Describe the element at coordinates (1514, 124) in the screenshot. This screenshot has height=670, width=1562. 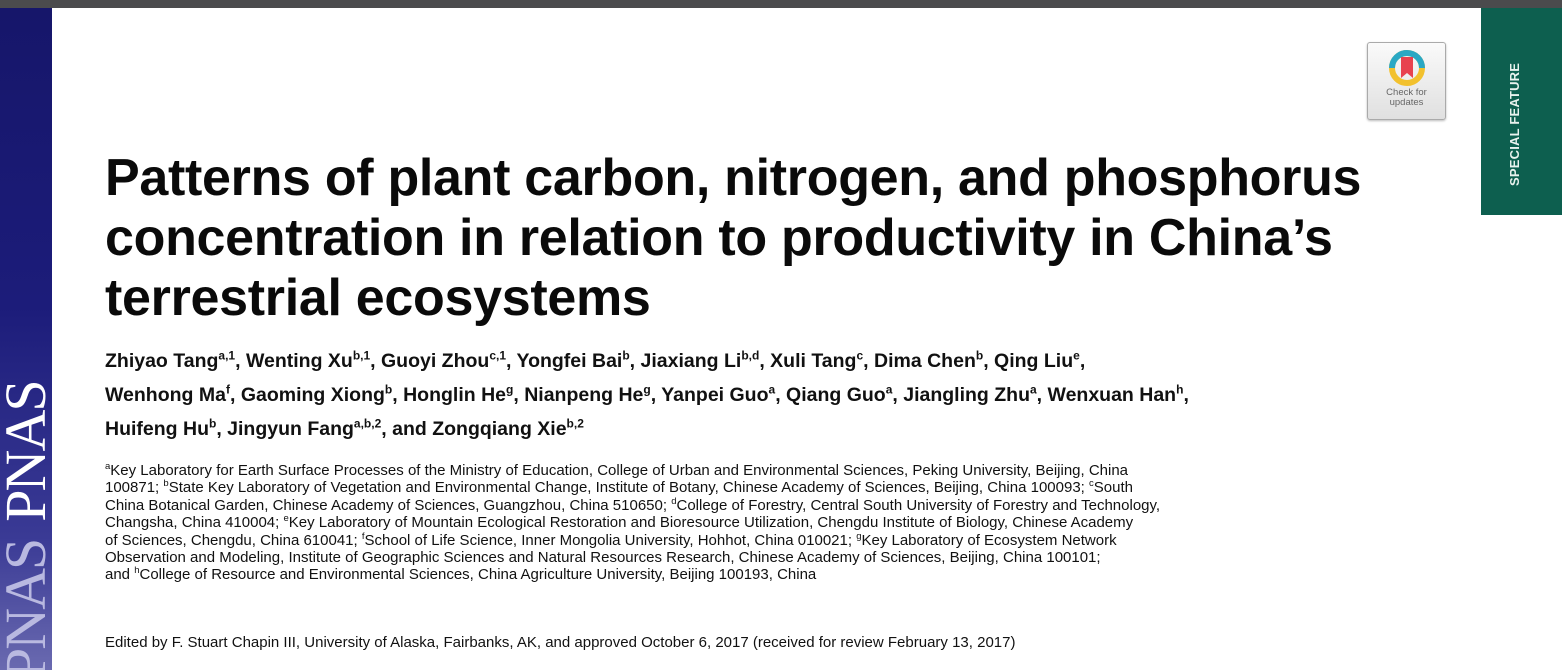
I see `section-tab-label: SPECIAL FEATURE` at that location.